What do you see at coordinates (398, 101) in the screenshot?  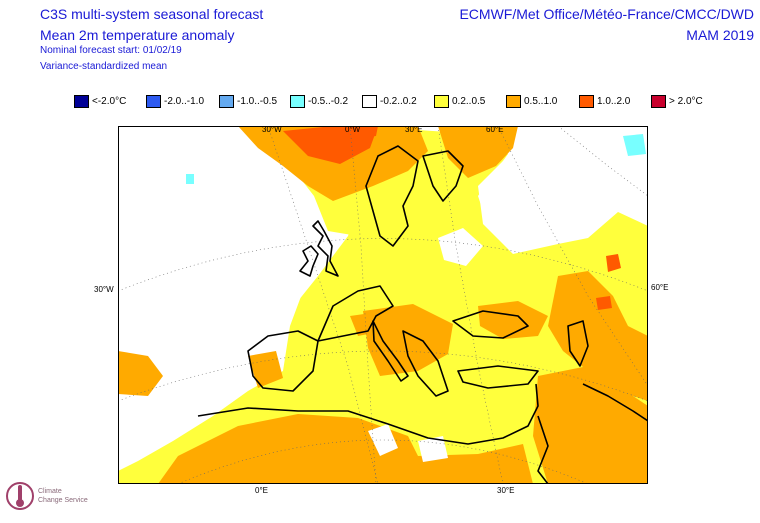 I see `legend-label: -0.2..0.2` at bounding box center [398, 101].